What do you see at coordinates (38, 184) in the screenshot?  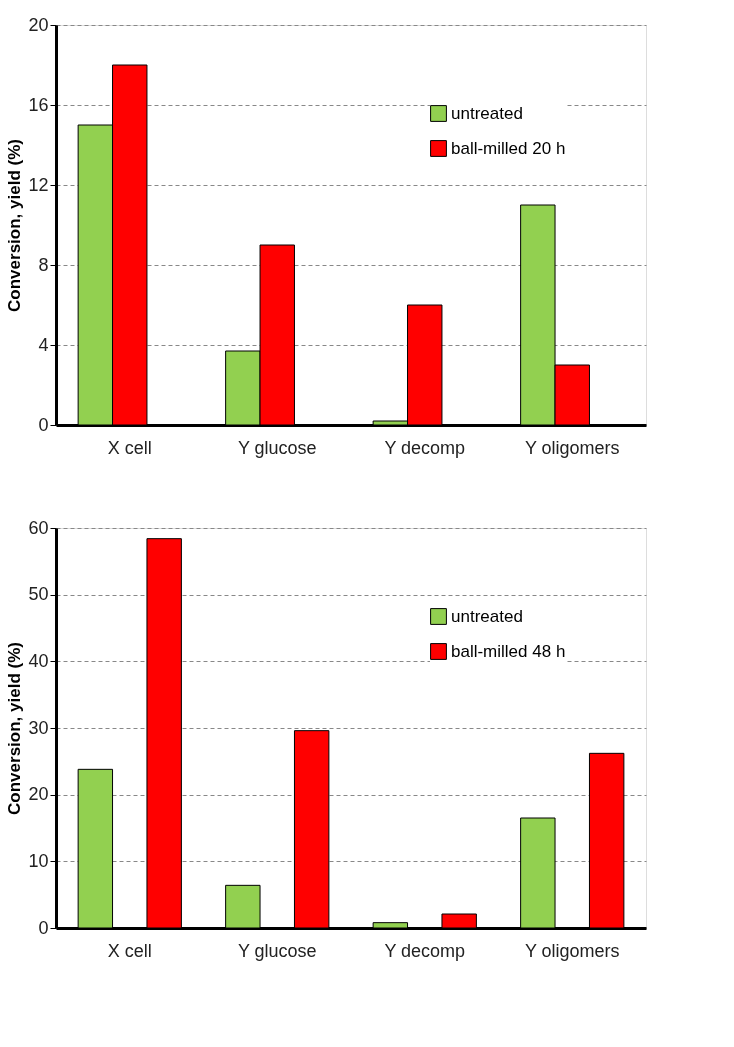 I see `y-tick-label: 12` at bounding box center [38, 184].